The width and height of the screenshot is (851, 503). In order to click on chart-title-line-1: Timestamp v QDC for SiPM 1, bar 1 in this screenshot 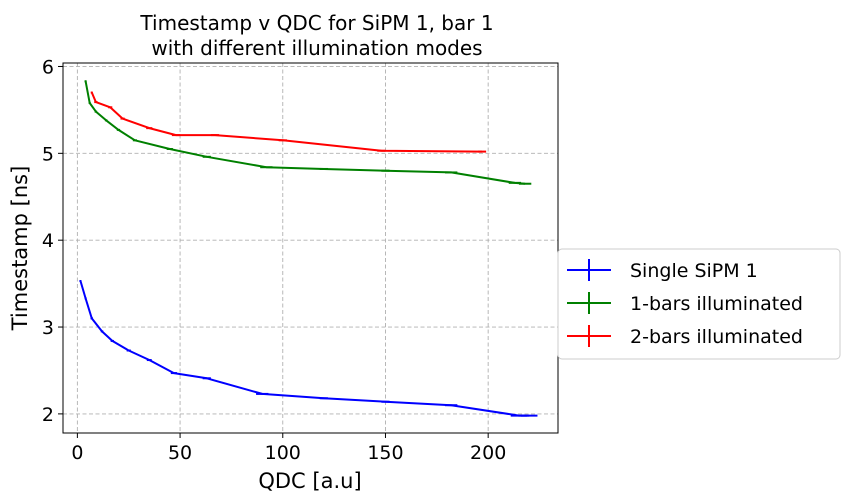, I will do `click(316, 23)`.